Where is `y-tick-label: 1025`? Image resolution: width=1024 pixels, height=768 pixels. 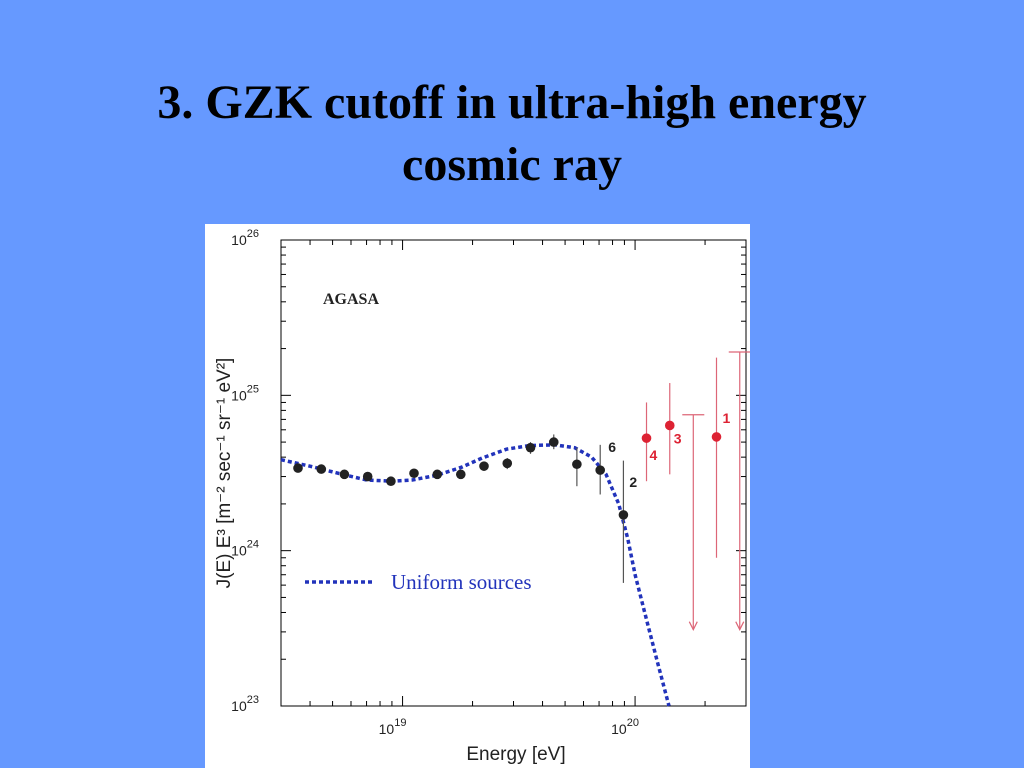
y-tick-label: 1025 is located at coordinates (245, 393).